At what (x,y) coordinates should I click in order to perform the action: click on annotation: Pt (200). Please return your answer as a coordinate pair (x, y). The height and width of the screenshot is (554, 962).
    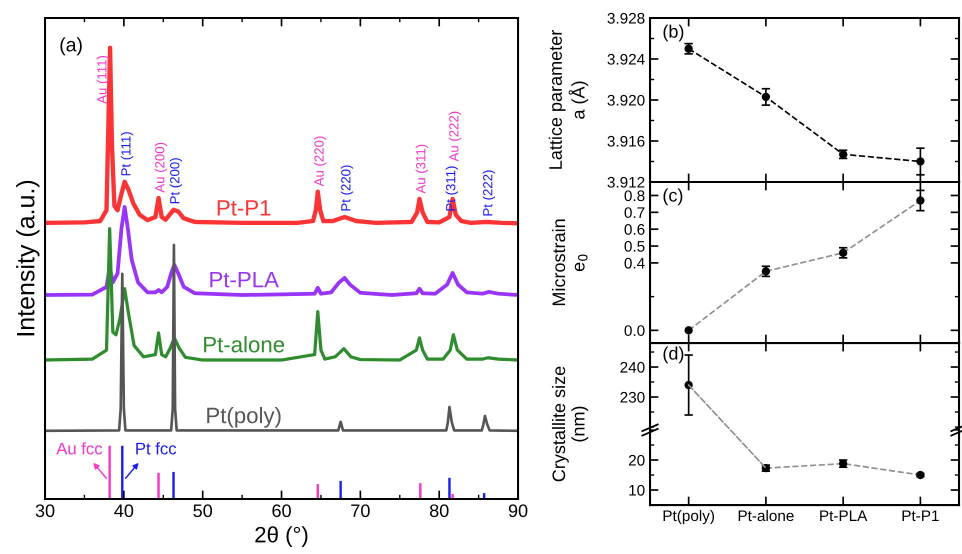
    Looking at the image, I should click on (176, 181).